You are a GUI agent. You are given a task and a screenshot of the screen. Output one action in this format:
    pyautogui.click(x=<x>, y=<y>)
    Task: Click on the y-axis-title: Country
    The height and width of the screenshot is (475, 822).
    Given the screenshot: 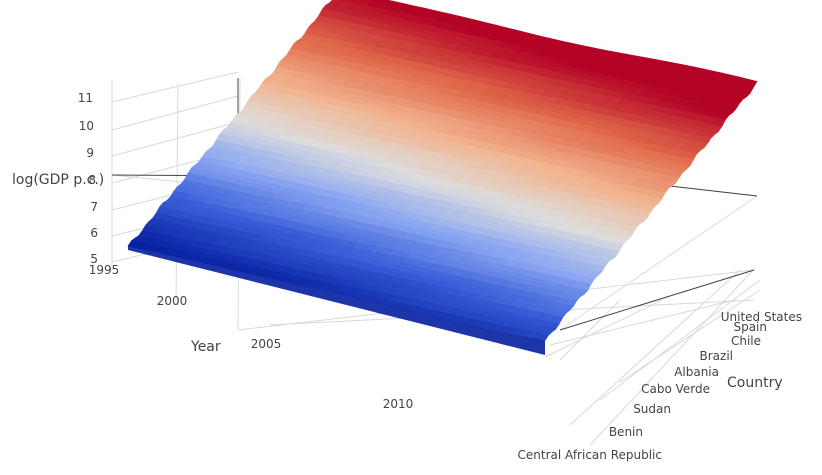 What is the action you would take?
    pyautogui.click(x=755, y=383)
    